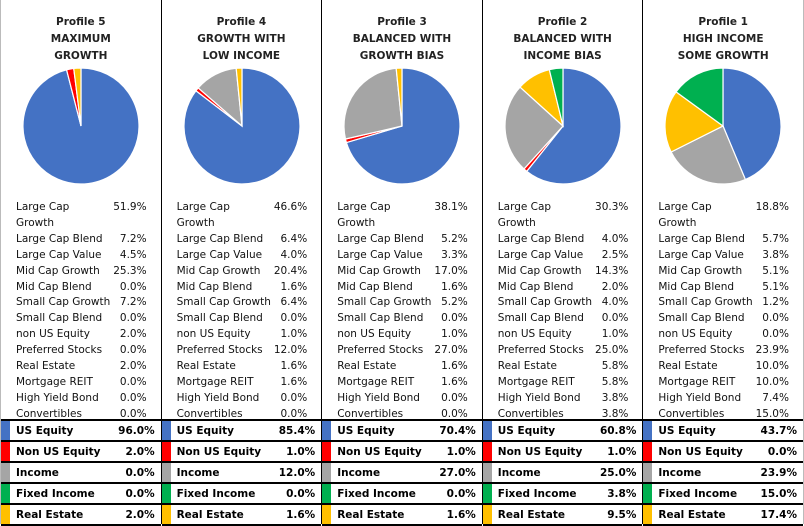 Image resolution: width=804 pixels, height=526 pixels. What do you see at coordinates (406, 303) in the screenshot?
I see `detail-row: Small Cap Growth 5.2%` at bounding box center [406, 303].